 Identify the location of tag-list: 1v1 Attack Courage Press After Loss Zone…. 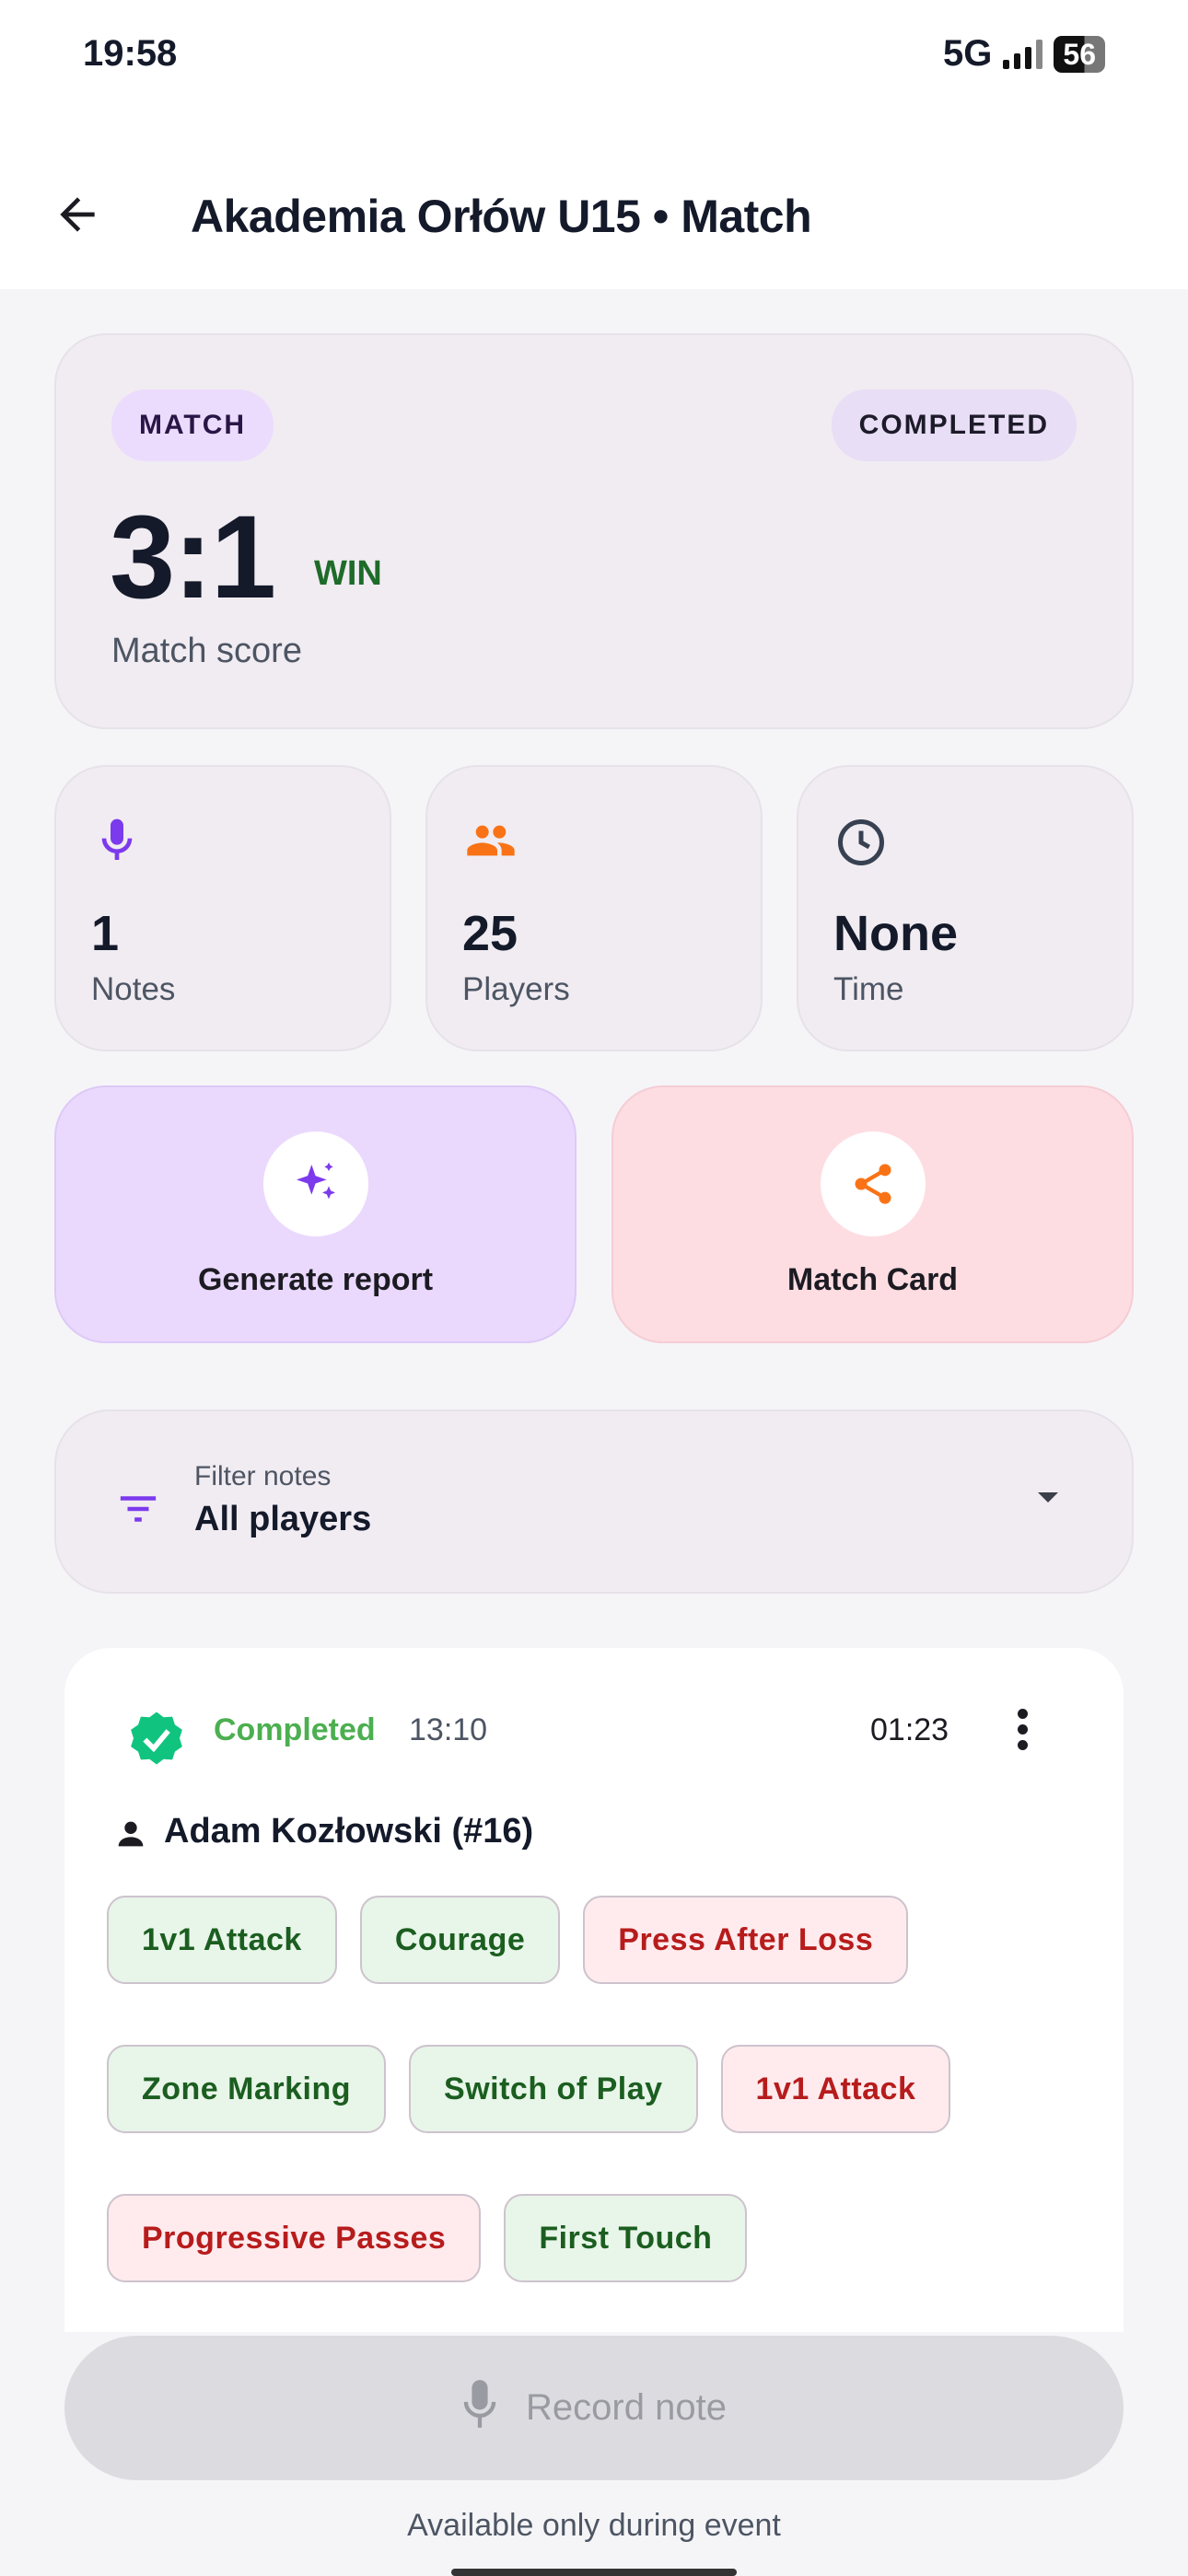
(595, 2089).